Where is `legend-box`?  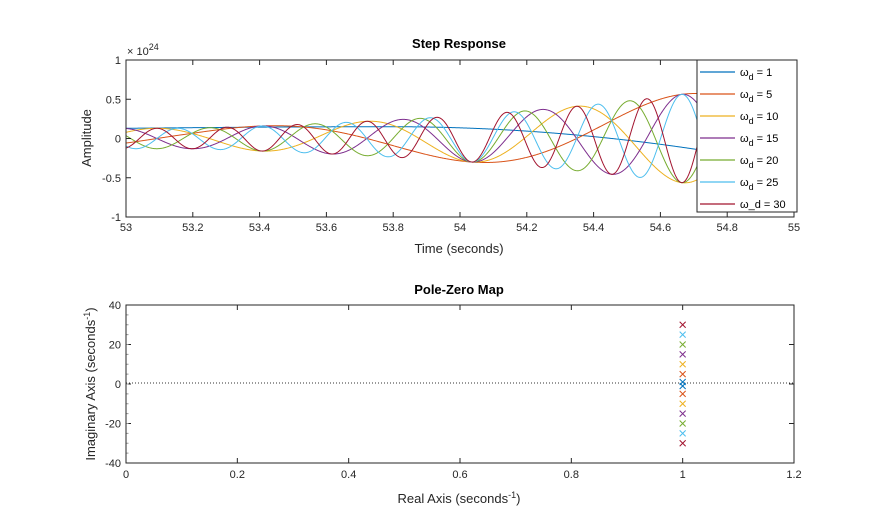 legend-box is located at coordinates (747, 136).